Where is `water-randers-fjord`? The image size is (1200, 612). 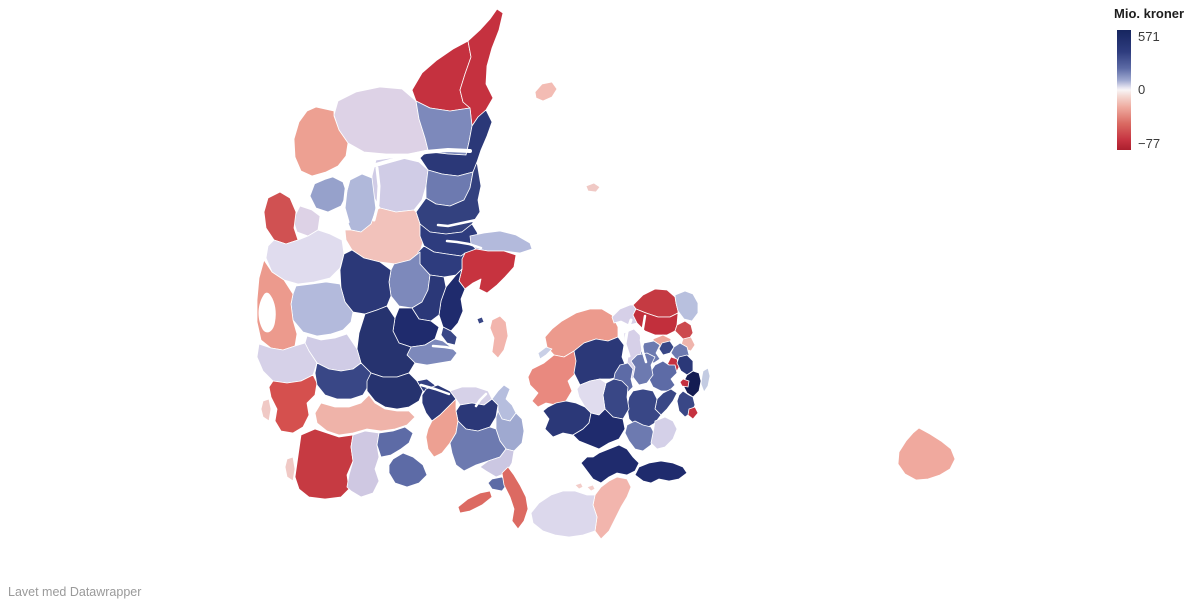
water-randers-fjord is located at coordinates (464, 244).